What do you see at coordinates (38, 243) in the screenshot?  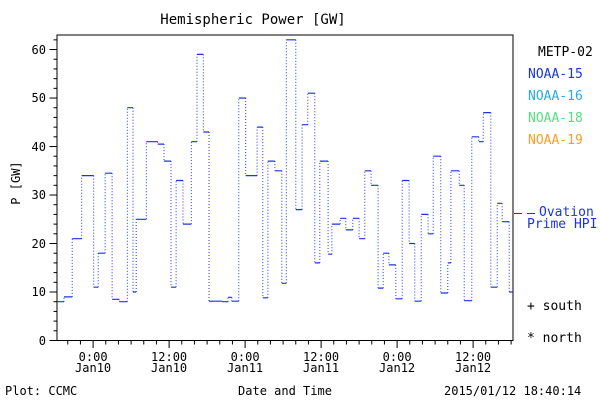 I see `y-tick-label: 20` at bounding box center [38, 243].